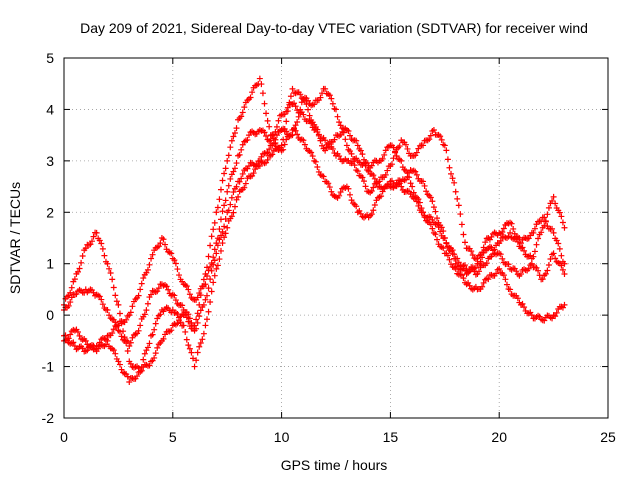 This screenshot has width=640, height=480. What do you see at coordinates (50, 58) in the screenshot?
I see `y-tick-label: 5` at bounding box center [50, 58].